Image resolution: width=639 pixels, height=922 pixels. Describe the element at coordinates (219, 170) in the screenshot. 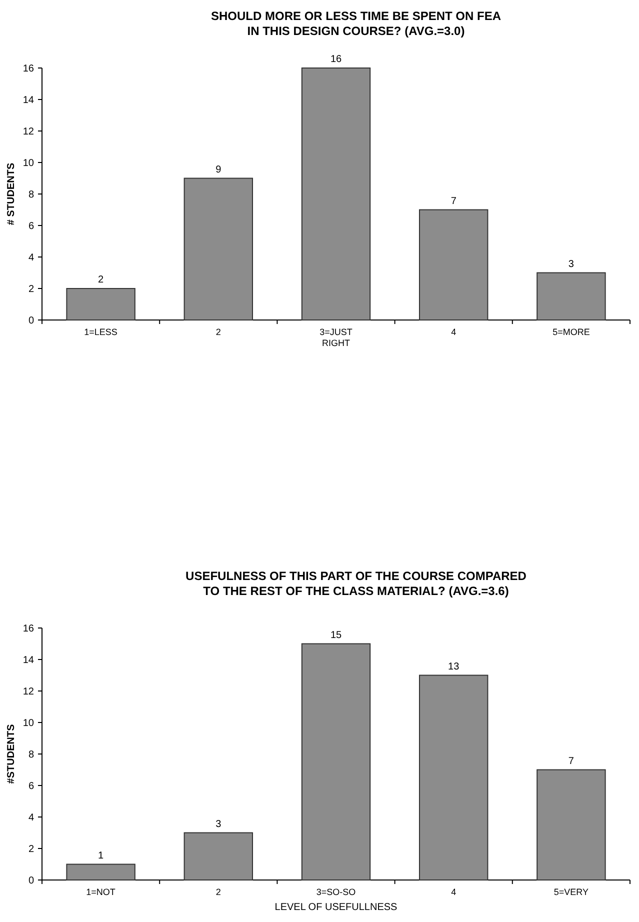

I see `data-label: 9` at that location.